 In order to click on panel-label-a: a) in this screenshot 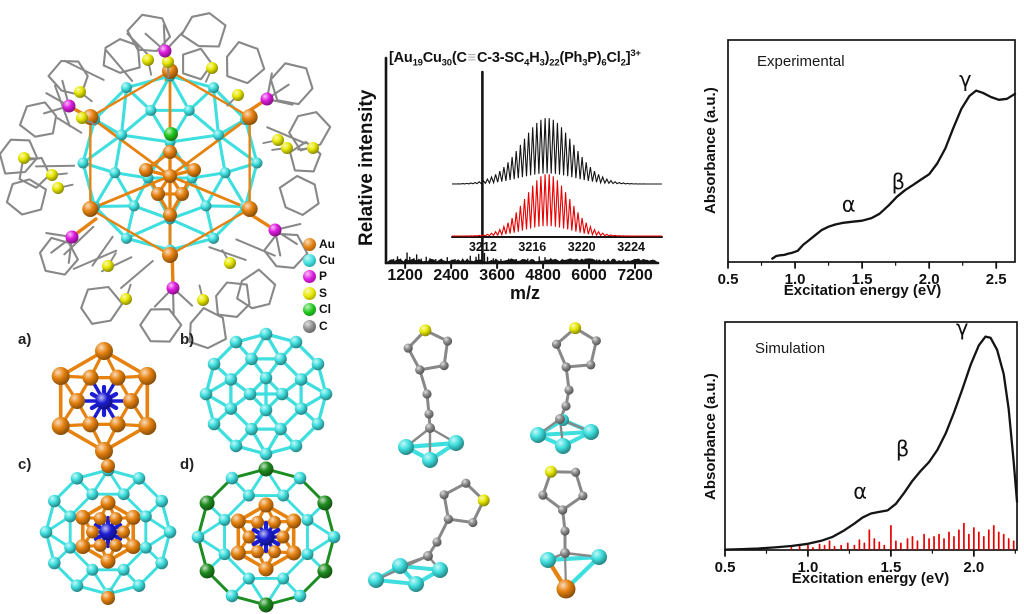, I will do `click(25, 339)`.